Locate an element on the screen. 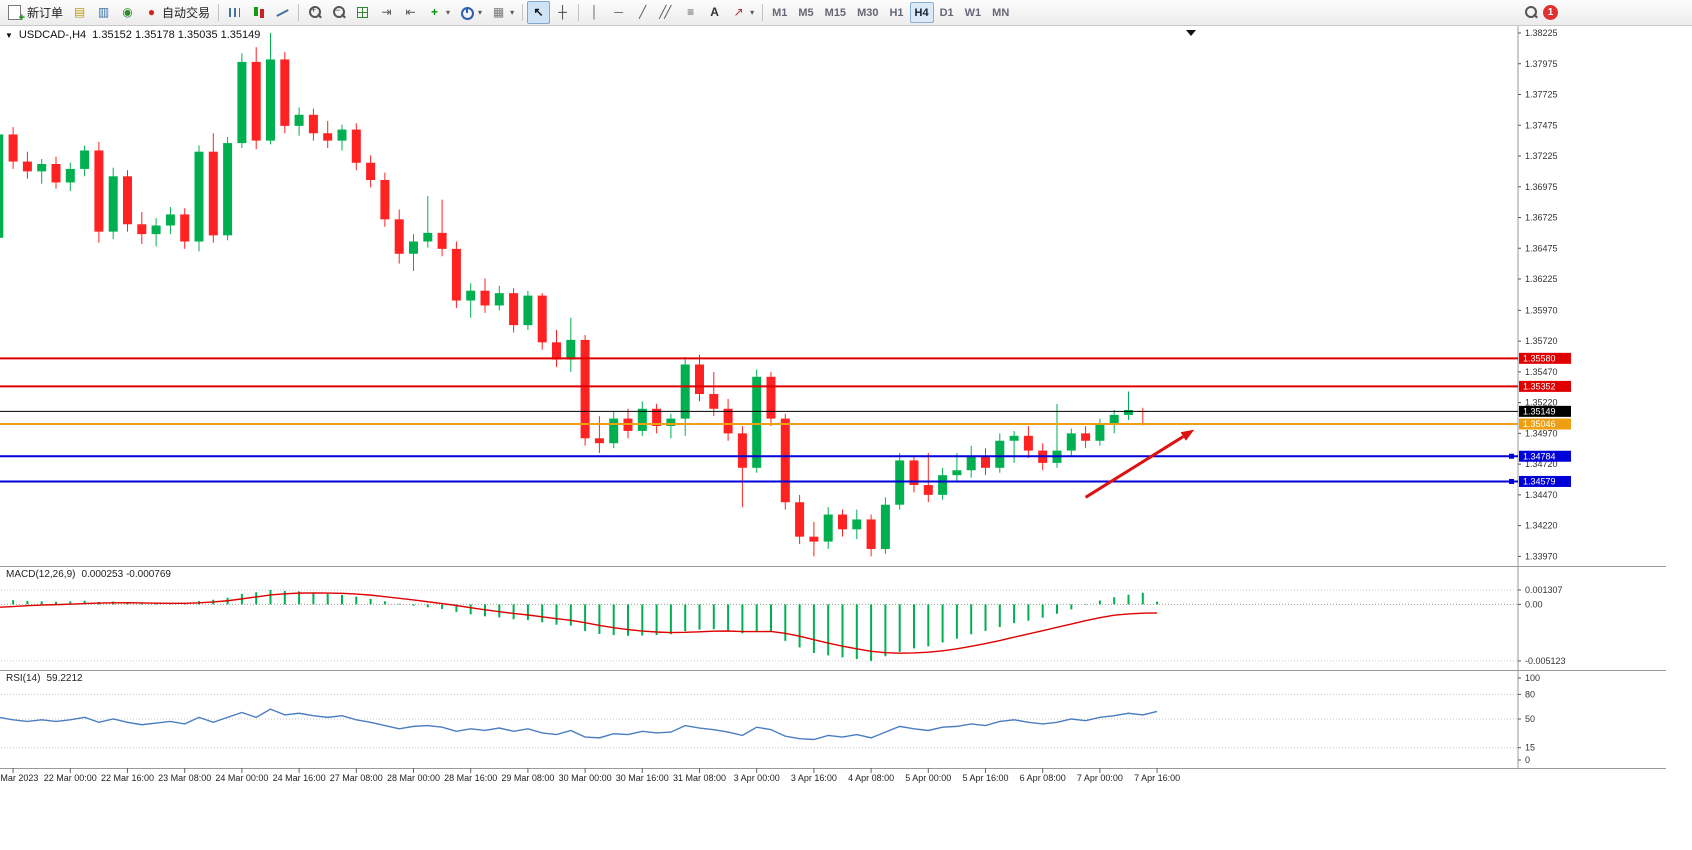  zoom-in-button: + is located at coordinates (314, 12).